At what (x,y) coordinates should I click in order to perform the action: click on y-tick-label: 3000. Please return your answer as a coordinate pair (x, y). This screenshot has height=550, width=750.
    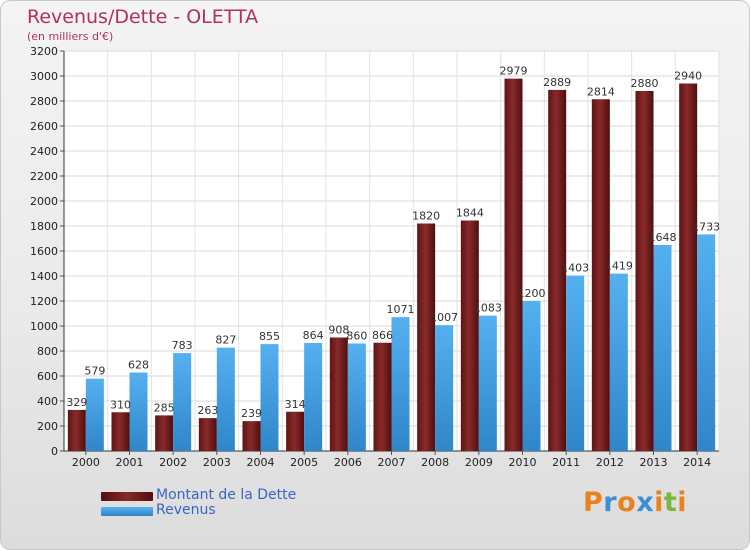
    Looking at the image, I should click on (44, 76).